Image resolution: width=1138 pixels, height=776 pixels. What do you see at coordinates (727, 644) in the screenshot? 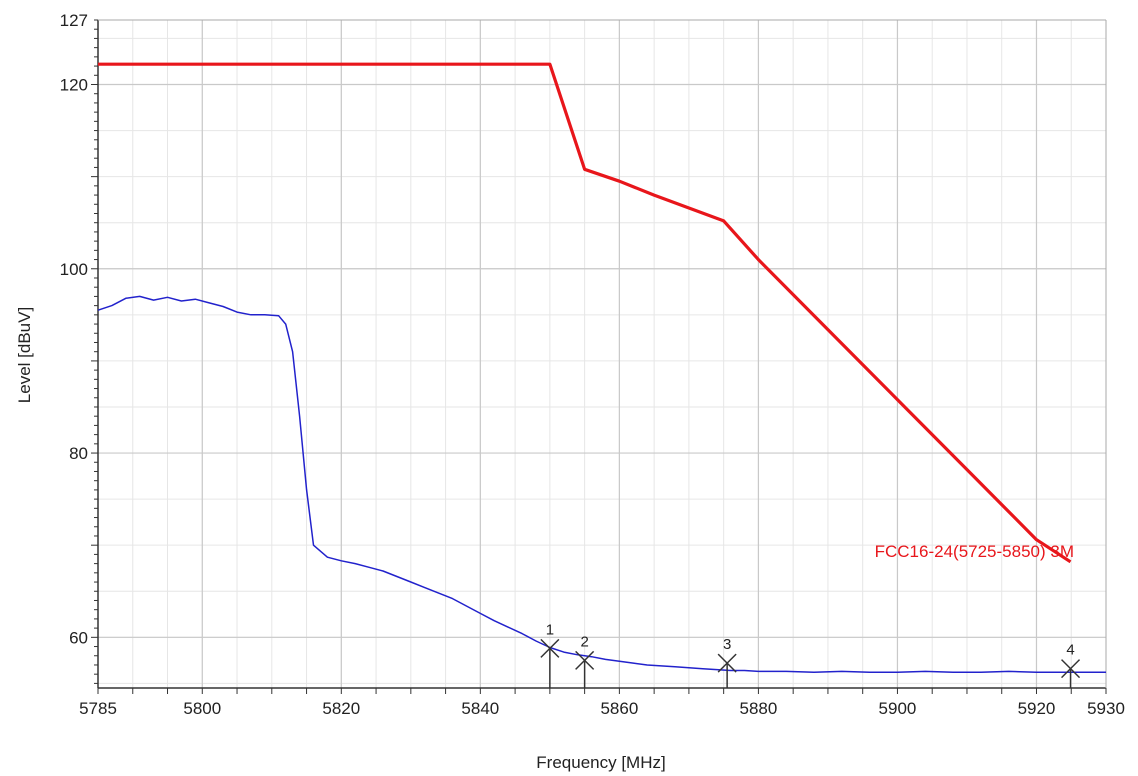
I see `marker-label: 3` at bounding box center [727, 644].